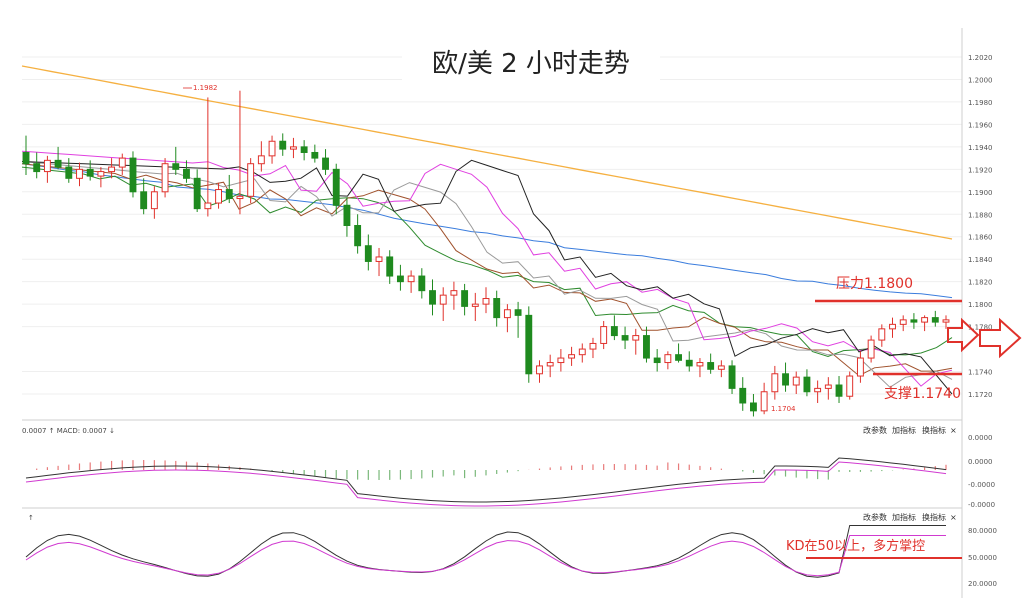 Image resolution: width=1024 pixels, height=606 pixels. I want to click on price-tick-label: 1.1980, so click(980, 103).